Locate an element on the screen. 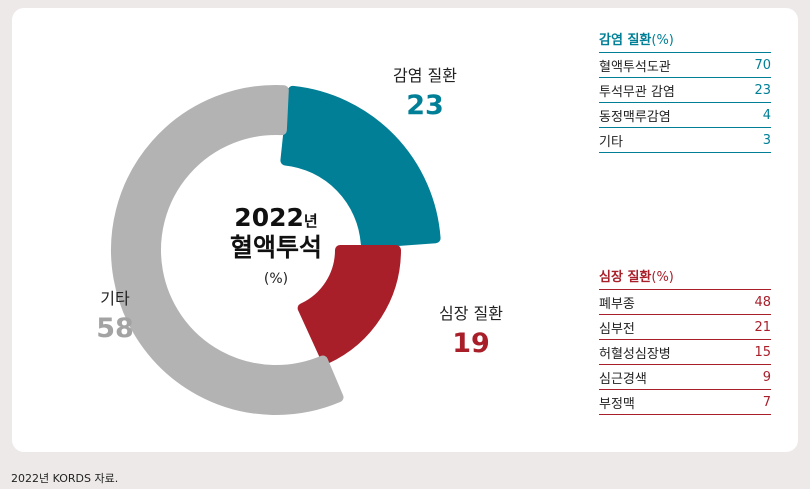 Image resolution: width=810 pixels, height=489 pixels. segment-name: 기타 is located at coordinates (115, 298).